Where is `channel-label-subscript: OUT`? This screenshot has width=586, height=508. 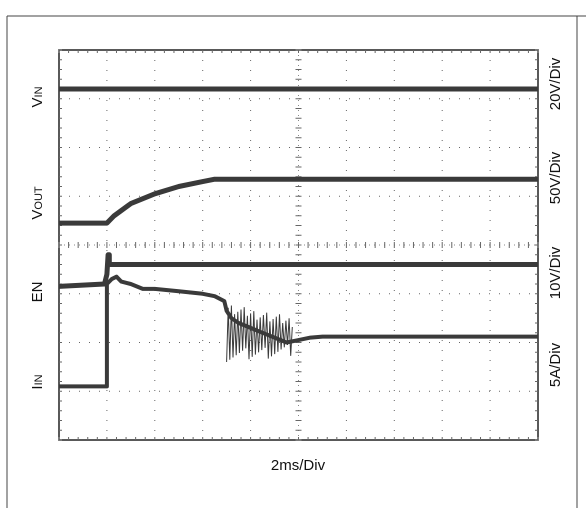 channel-label-subscript: OUT is located at coordinates (39, 198).